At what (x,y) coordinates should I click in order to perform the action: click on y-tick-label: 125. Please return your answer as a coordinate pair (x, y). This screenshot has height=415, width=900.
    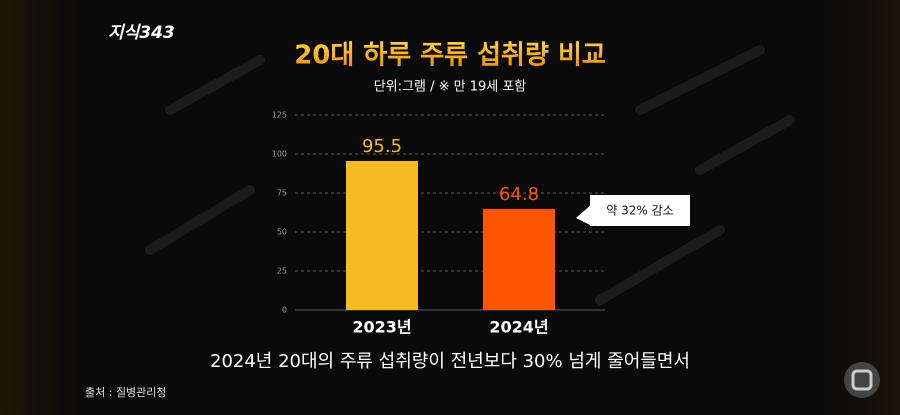
    Looking at the image, I should click on (279, 115).